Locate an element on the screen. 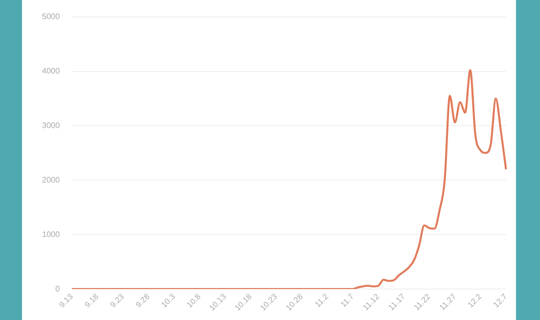 The width and height of the screenshot is (540, 320). x-tick-label: 9.18 is located at coordinates (91, 301).